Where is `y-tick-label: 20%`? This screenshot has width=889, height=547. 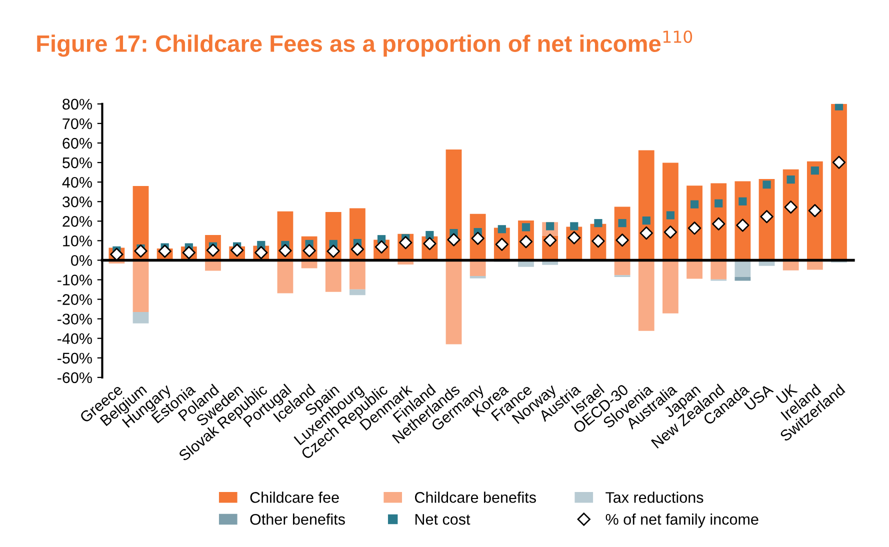 y-tick-label: 20% is located at coordinates (77, 221).